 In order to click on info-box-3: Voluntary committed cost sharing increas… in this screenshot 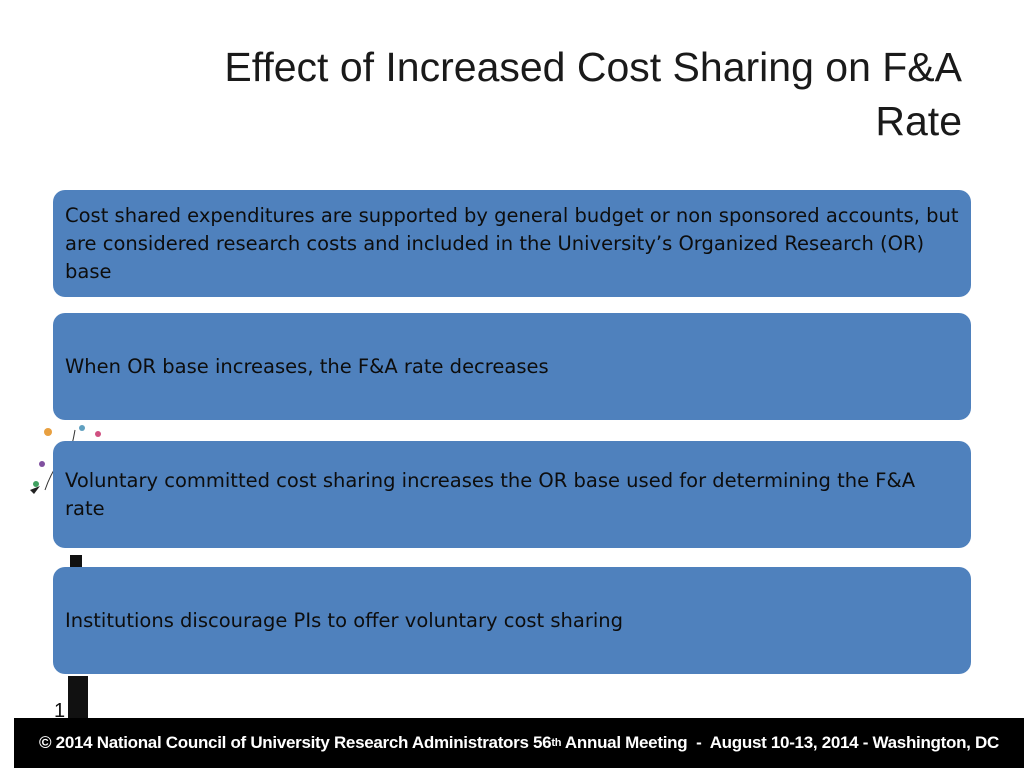, I will do `click(512, 494)`.